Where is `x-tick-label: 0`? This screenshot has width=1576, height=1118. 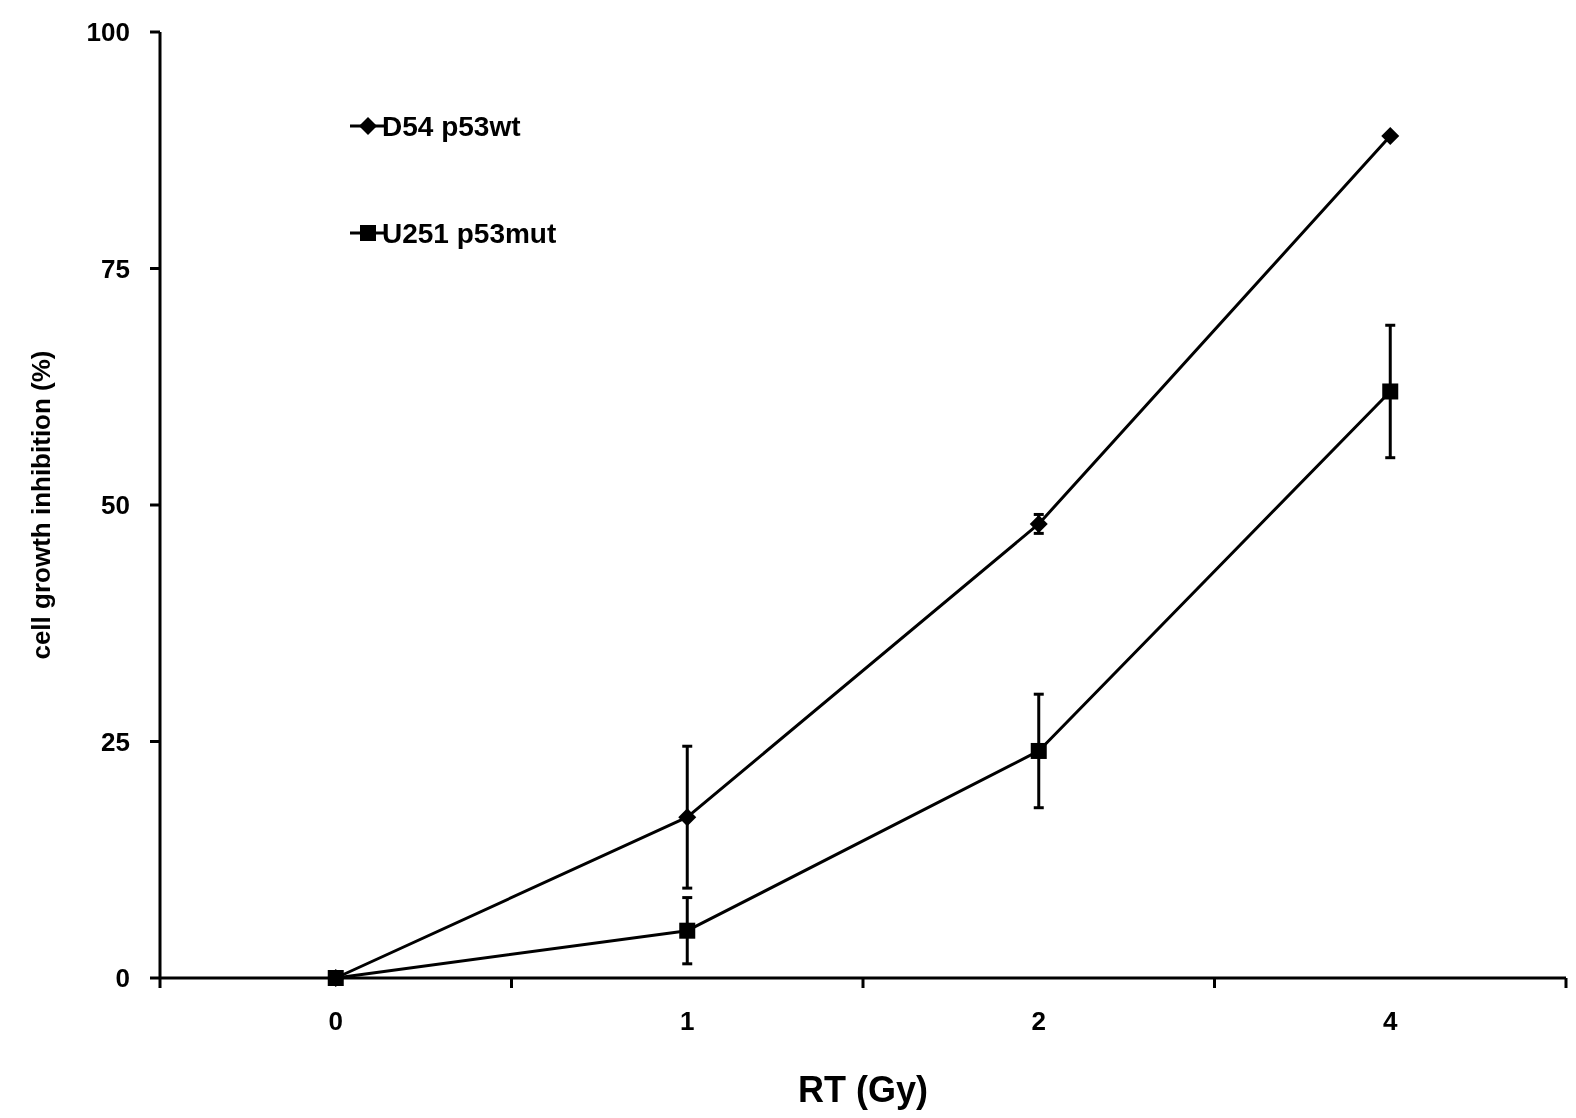 x-tick-label: 0 is located at coordinates (335, 1021).